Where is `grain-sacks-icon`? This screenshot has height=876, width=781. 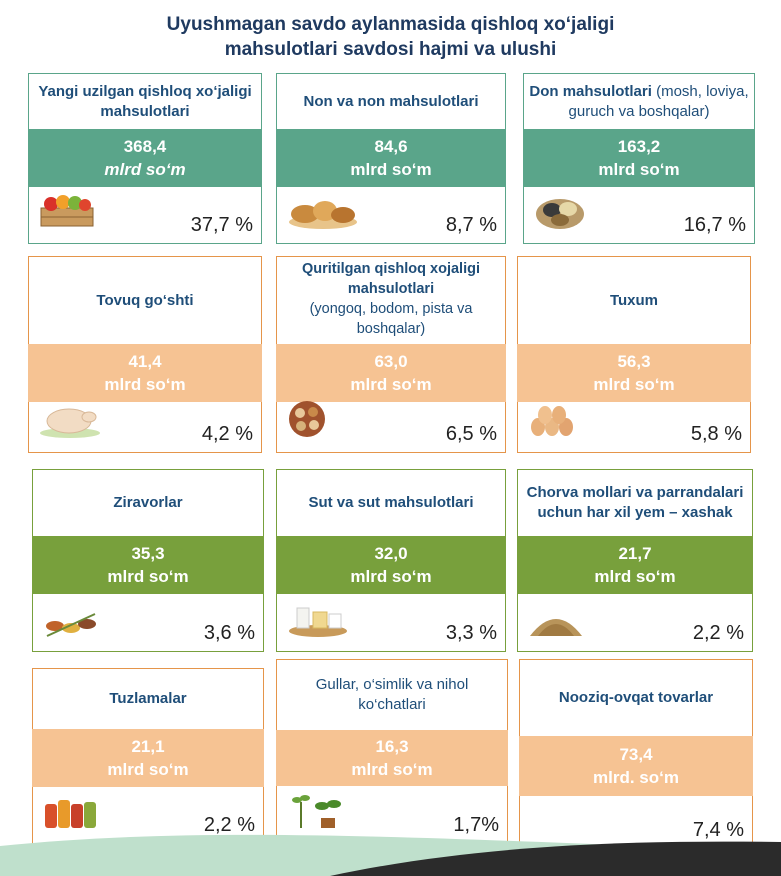
grain-sacks-icon is located at coordinates (560, 212).